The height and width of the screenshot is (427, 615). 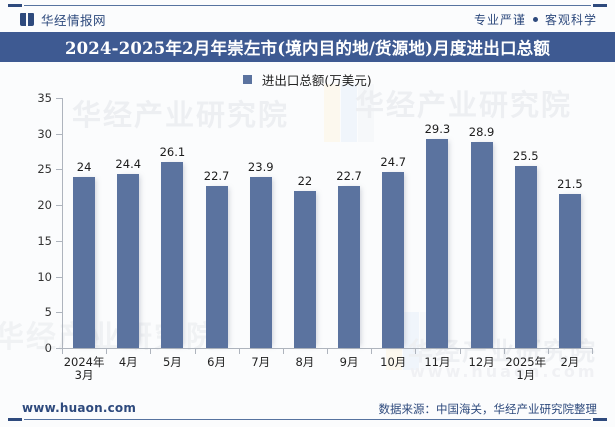 What do you see at coordinates (349, 362) in the screenshot?
I see `x-category-label: 9月` at bounding box center [349, 362].